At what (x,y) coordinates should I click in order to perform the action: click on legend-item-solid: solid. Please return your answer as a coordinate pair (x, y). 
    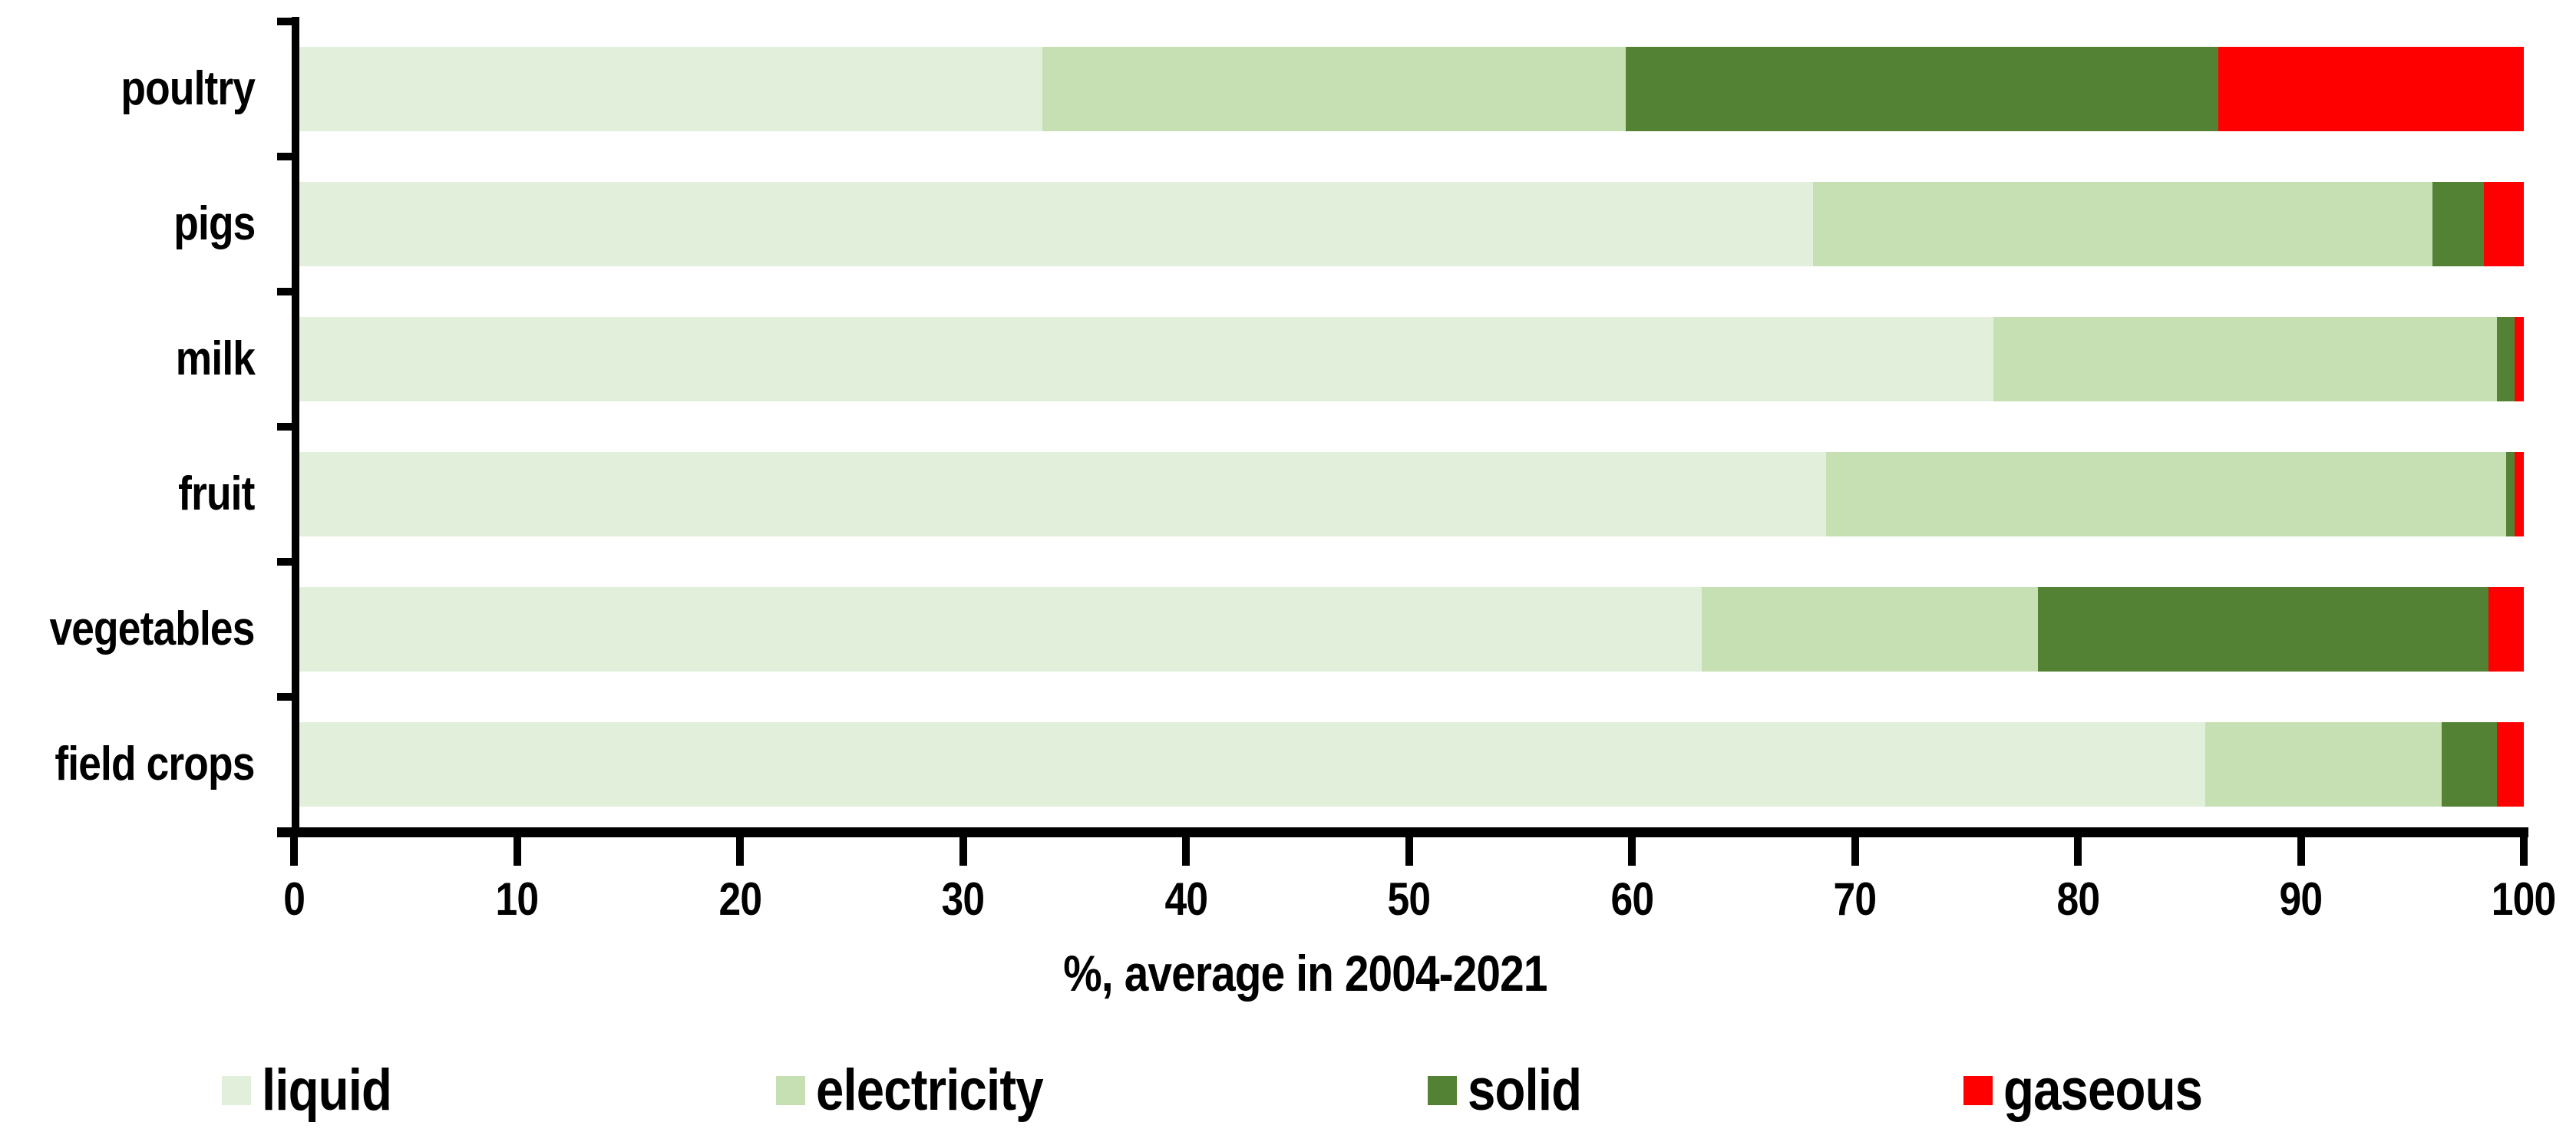
    Looking at the image, I should click on (1514, 1091).